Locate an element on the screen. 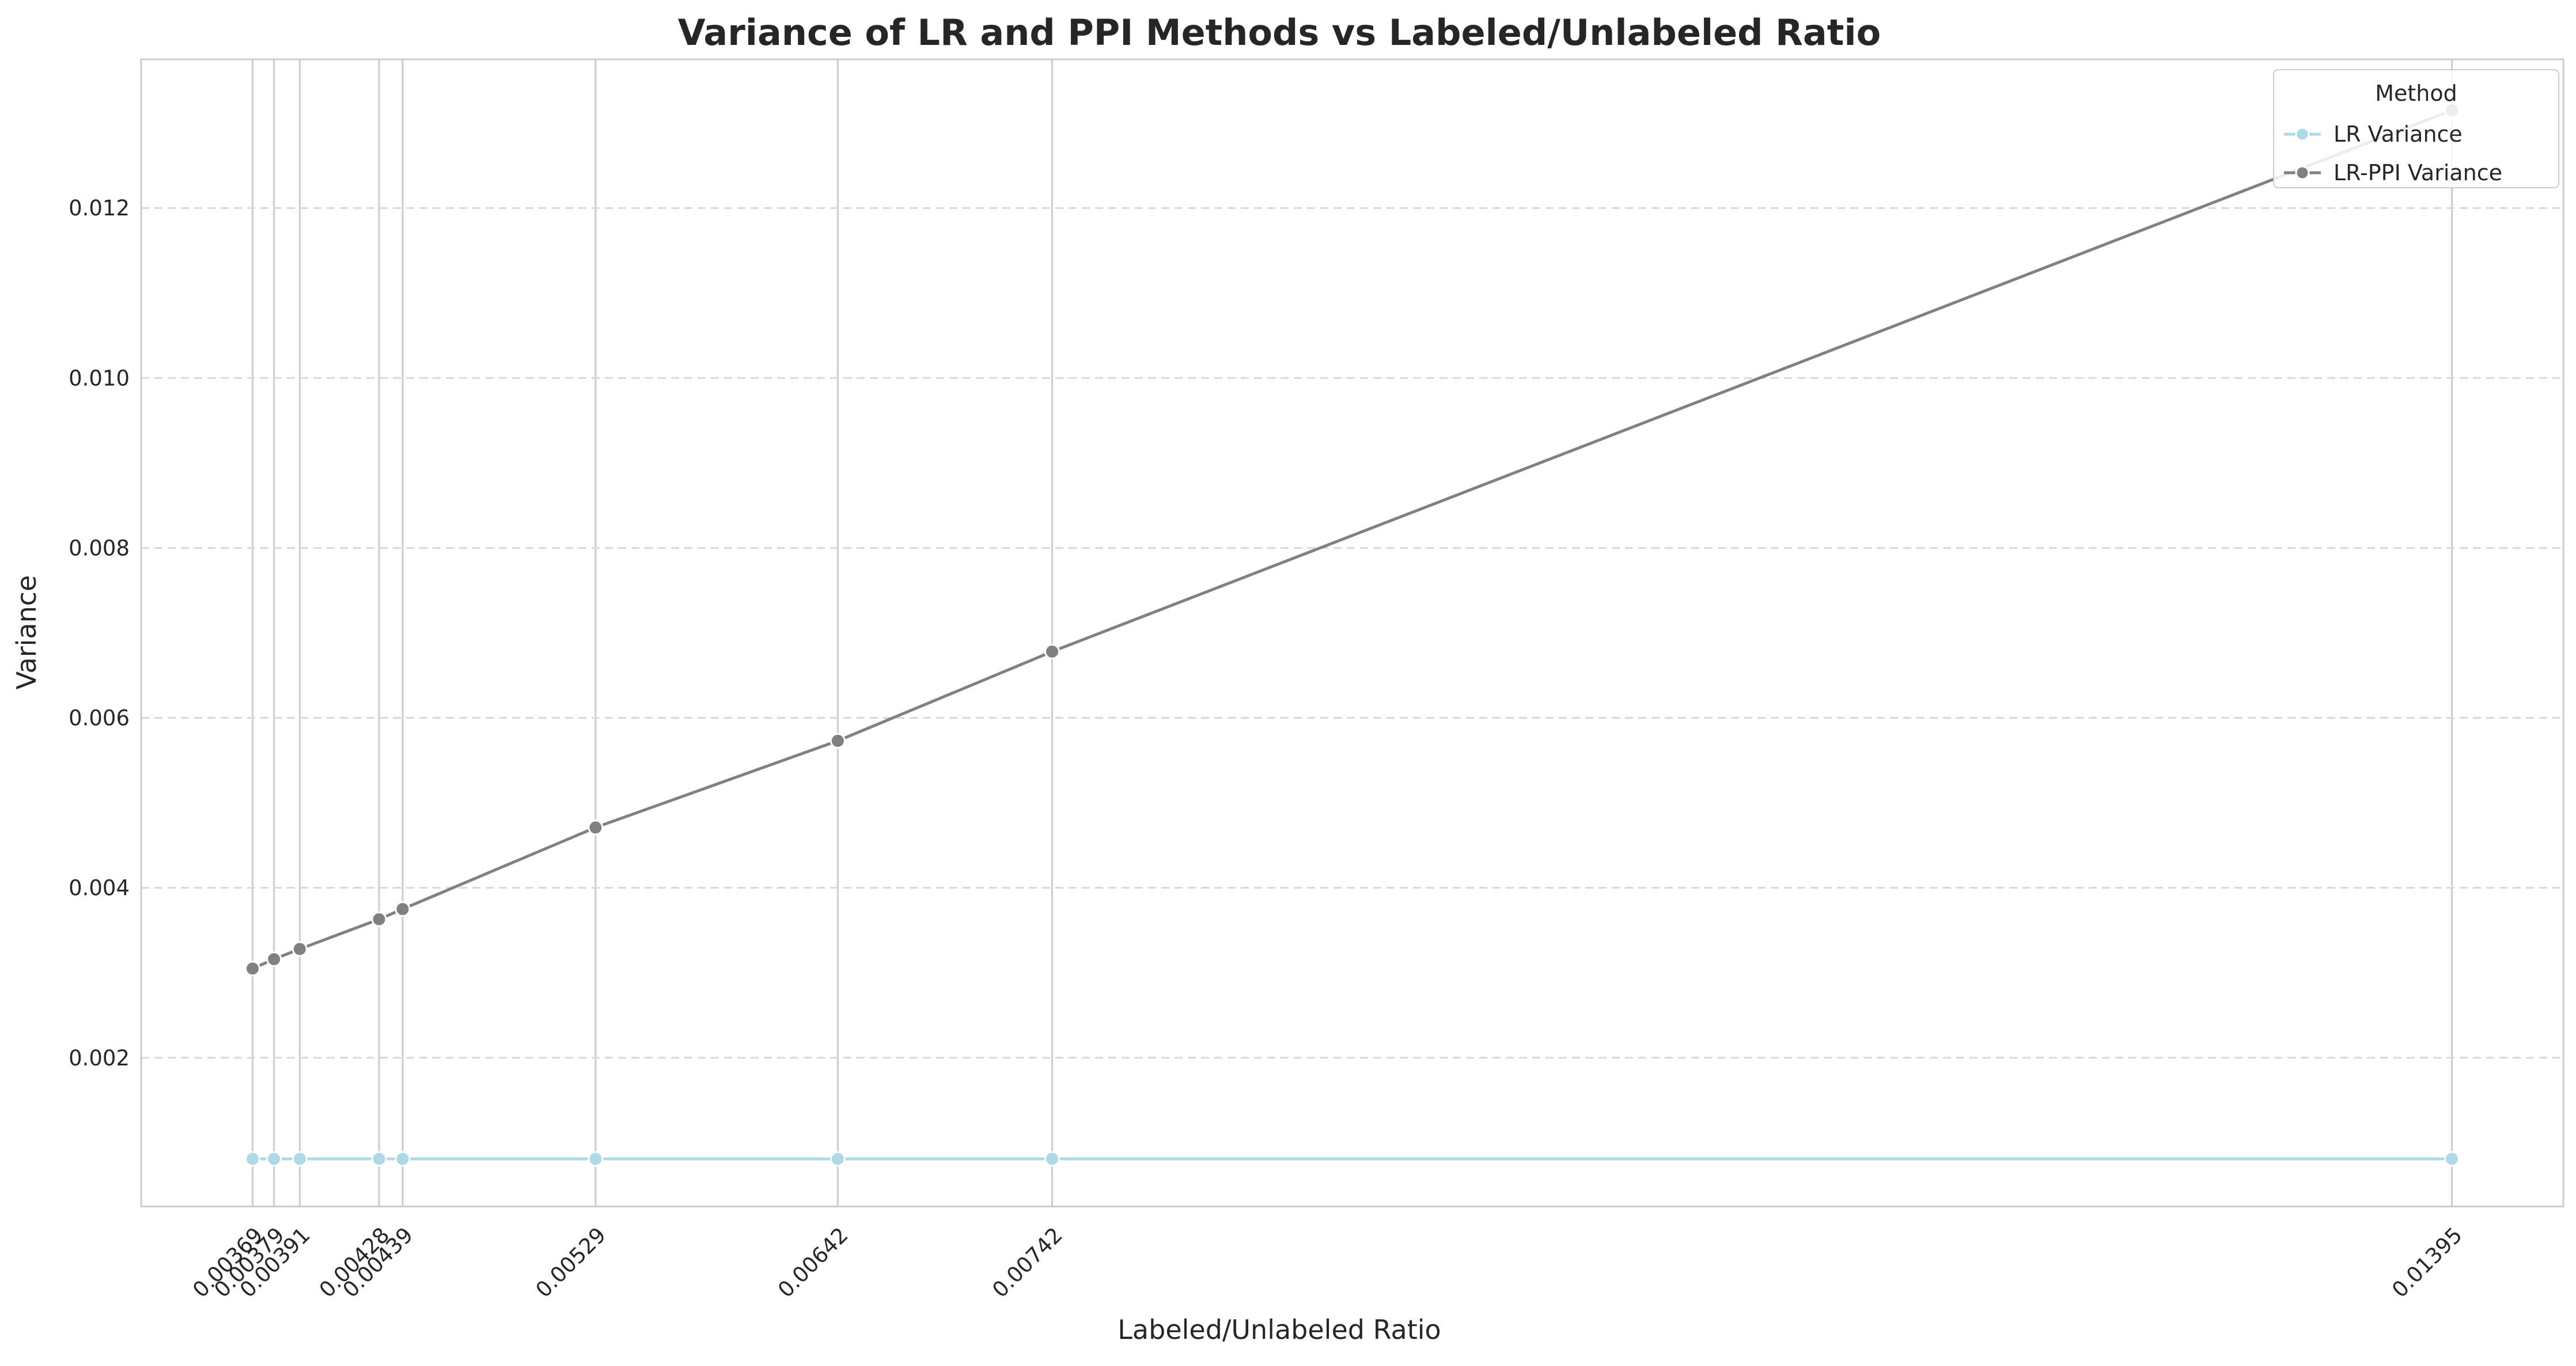 The height and width of the screenshot is (1366, 2576). y-tick-label: 0.002 is located at coordinates (99, 1058).